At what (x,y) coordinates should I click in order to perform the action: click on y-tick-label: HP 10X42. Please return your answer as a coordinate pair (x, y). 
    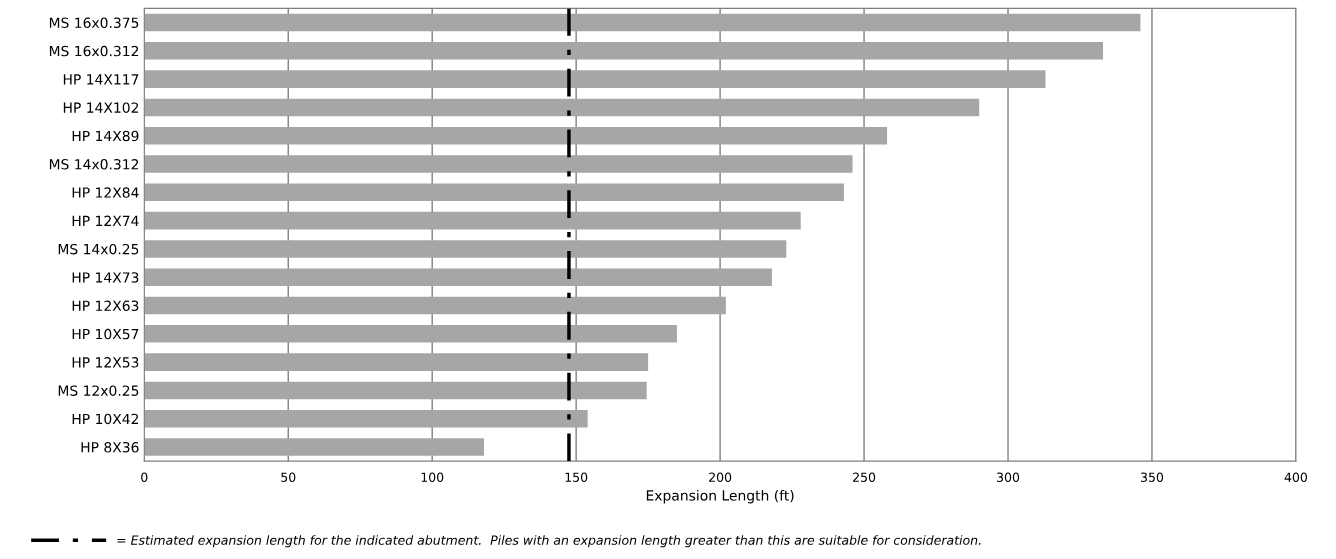
    Looking at the image, I should click on (105, 419).